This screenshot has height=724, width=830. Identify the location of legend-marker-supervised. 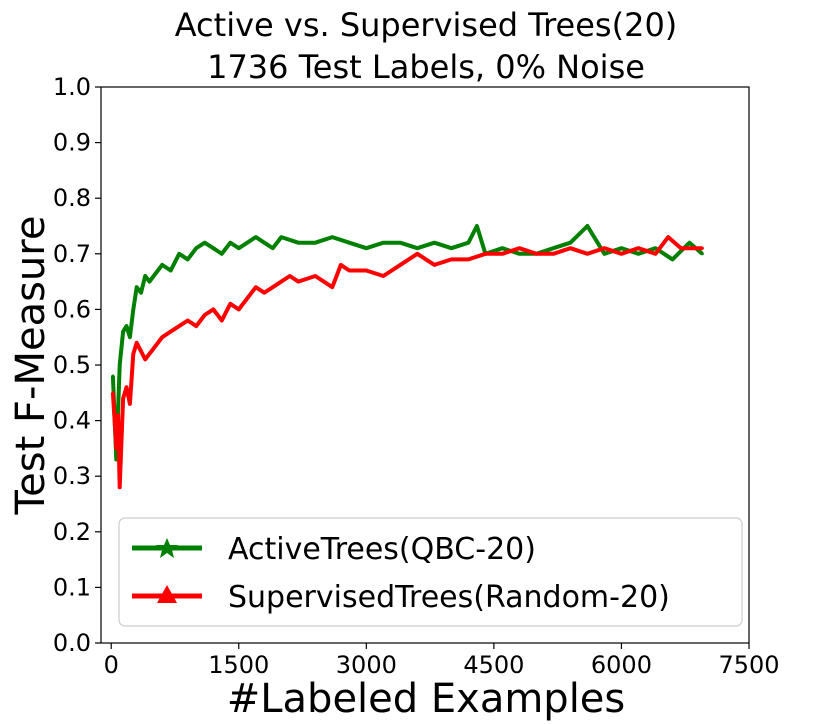
(167, 594).